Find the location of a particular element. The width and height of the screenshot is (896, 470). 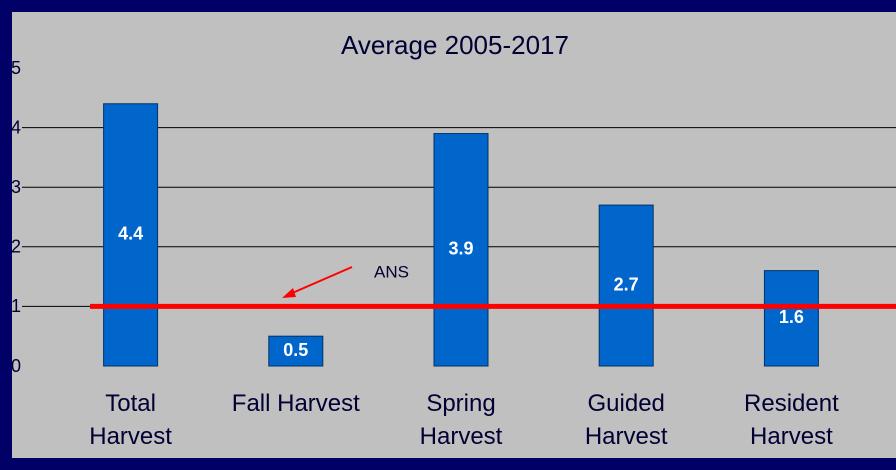

y-tick-label: 5 is located at coordinates (16, 68).